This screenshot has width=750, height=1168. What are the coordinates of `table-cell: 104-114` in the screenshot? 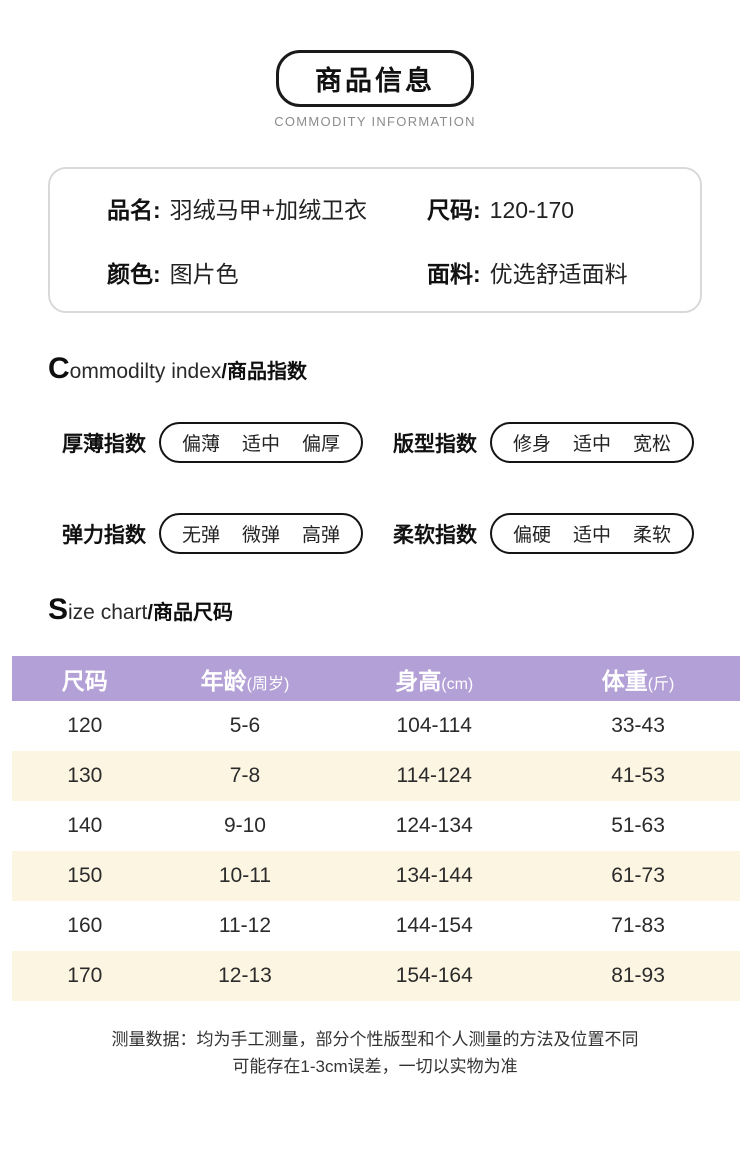 It's located at (434, 725).